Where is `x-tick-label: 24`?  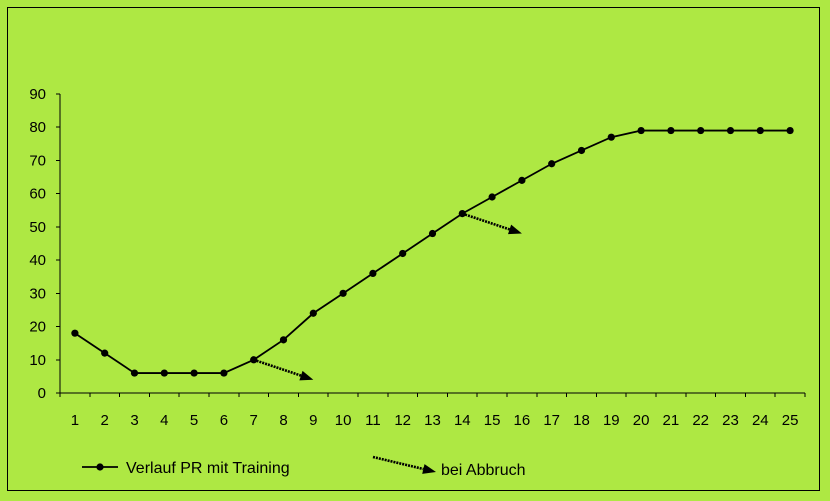
x-tick-label: 24 is located at coordinates (760, 420).